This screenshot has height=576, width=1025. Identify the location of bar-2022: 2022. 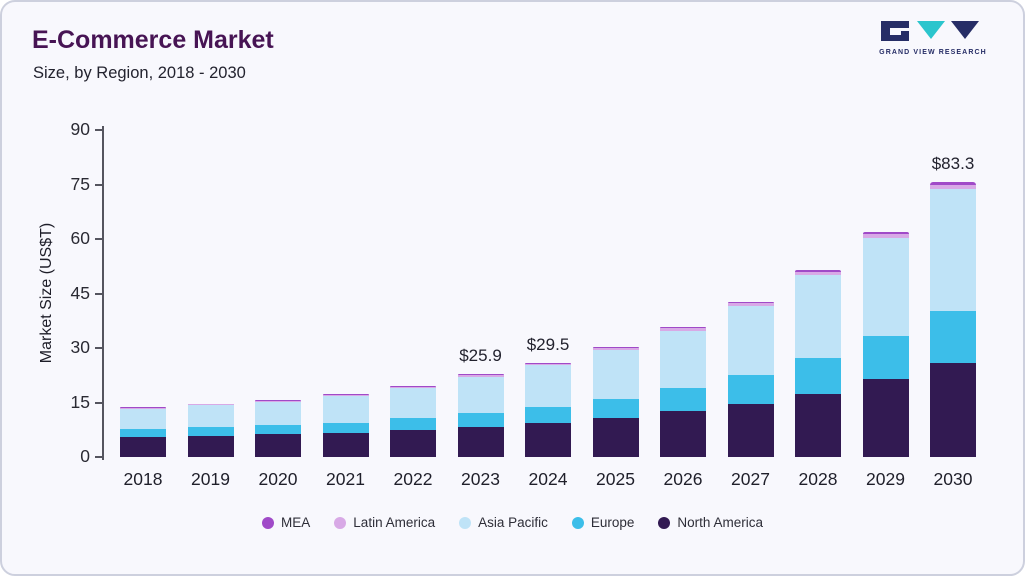
(413, 309).